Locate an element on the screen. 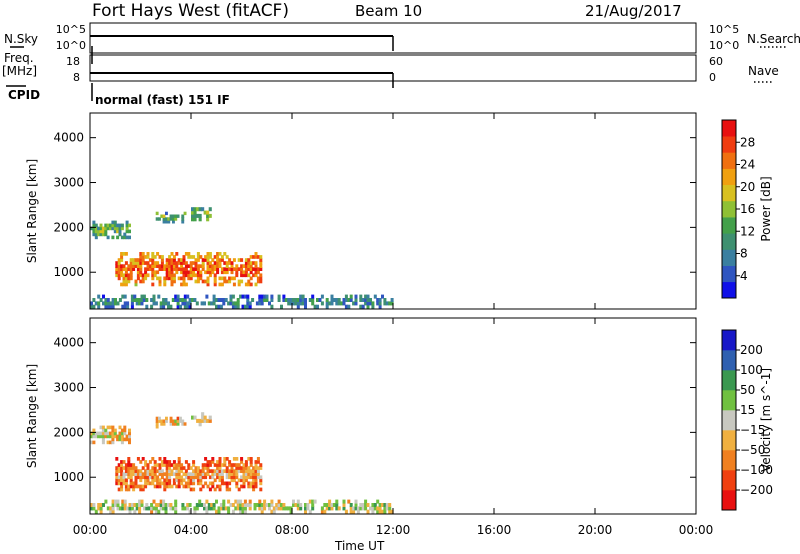 Image resolution: width=800 pixels, height=554 pixels. colorbar-segment is located at coordinates (729, 128).